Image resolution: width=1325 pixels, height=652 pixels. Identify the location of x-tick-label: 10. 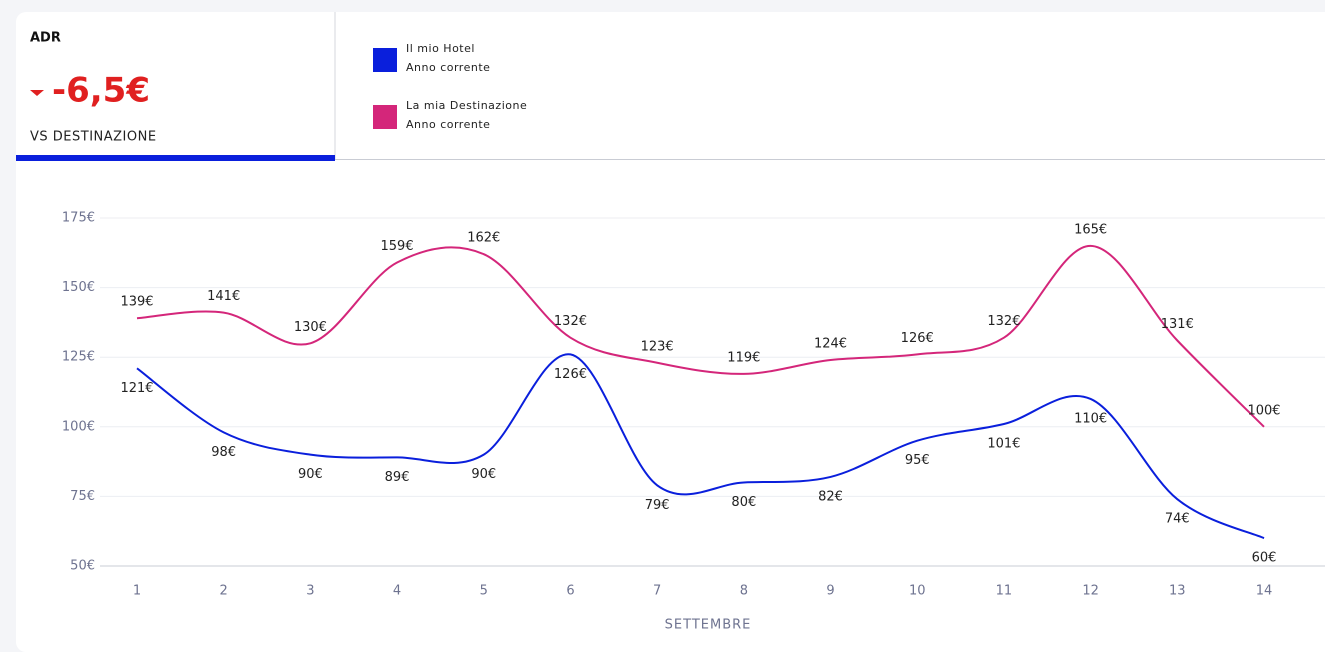
(917, 591).